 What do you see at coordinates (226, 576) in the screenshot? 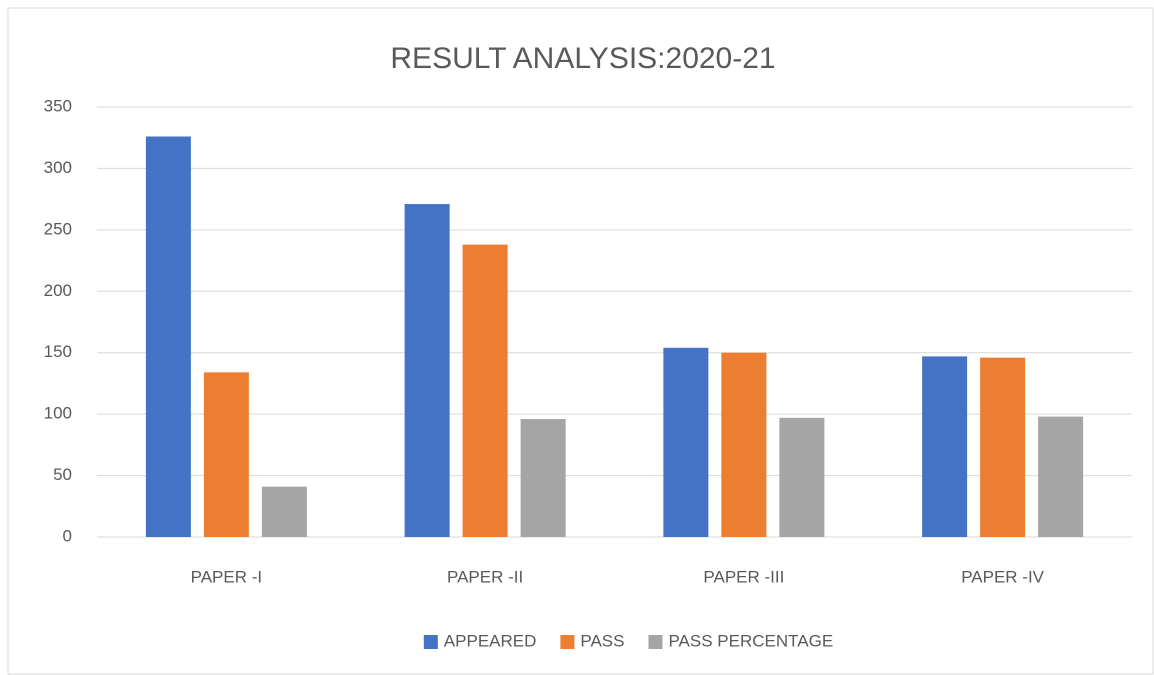
I see `x-tick-label: PAPER -I` at bounding box center [226, 576].